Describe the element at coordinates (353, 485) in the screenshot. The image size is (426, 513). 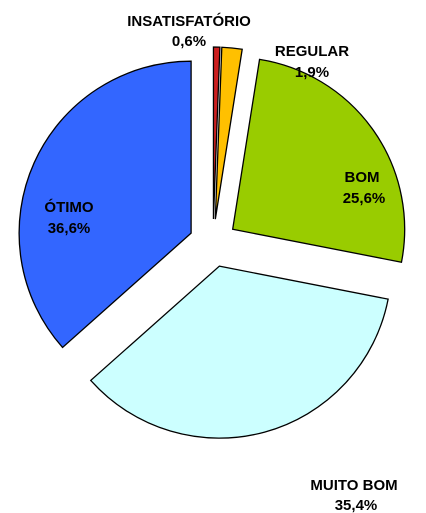
I see `label-muito-bom-name: MUITO BOM` at that location.